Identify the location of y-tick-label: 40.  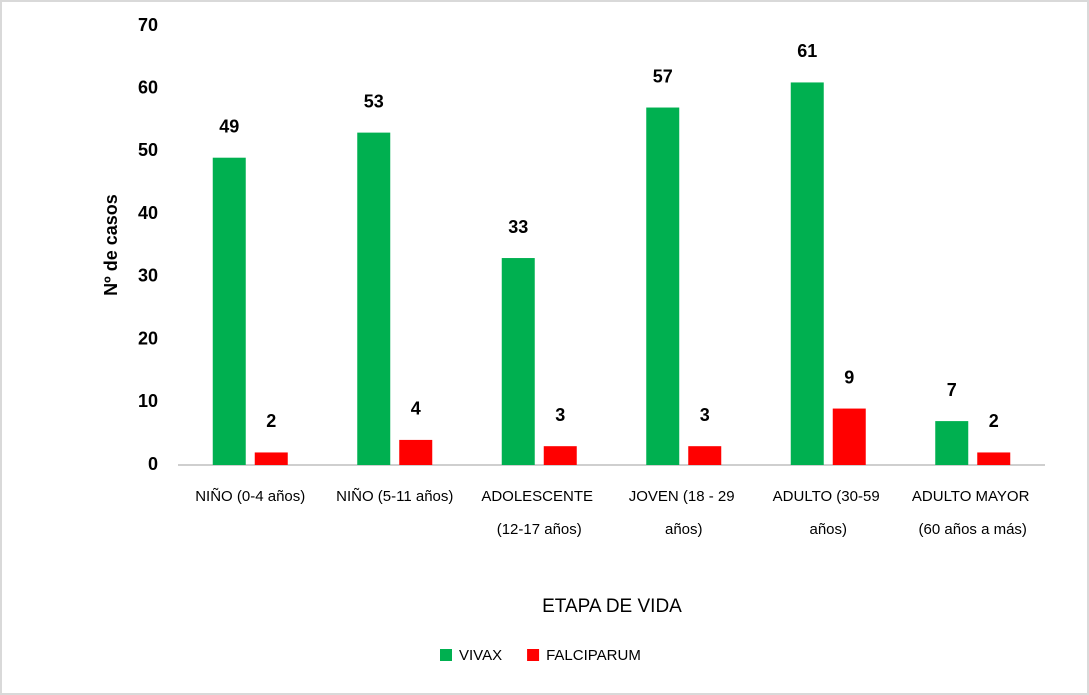
(148, 213).